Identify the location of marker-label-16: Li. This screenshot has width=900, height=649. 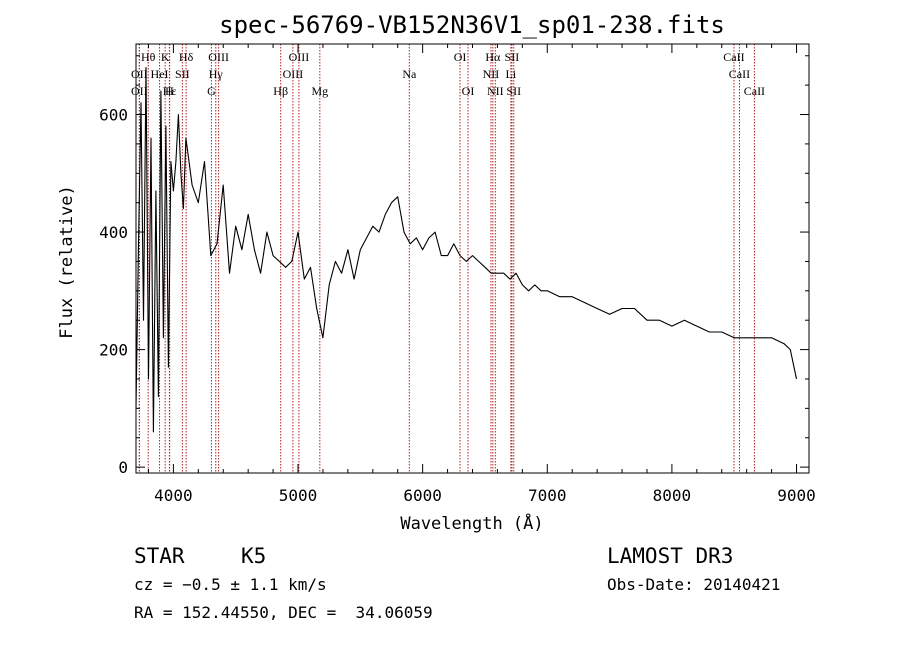
(511, 74).